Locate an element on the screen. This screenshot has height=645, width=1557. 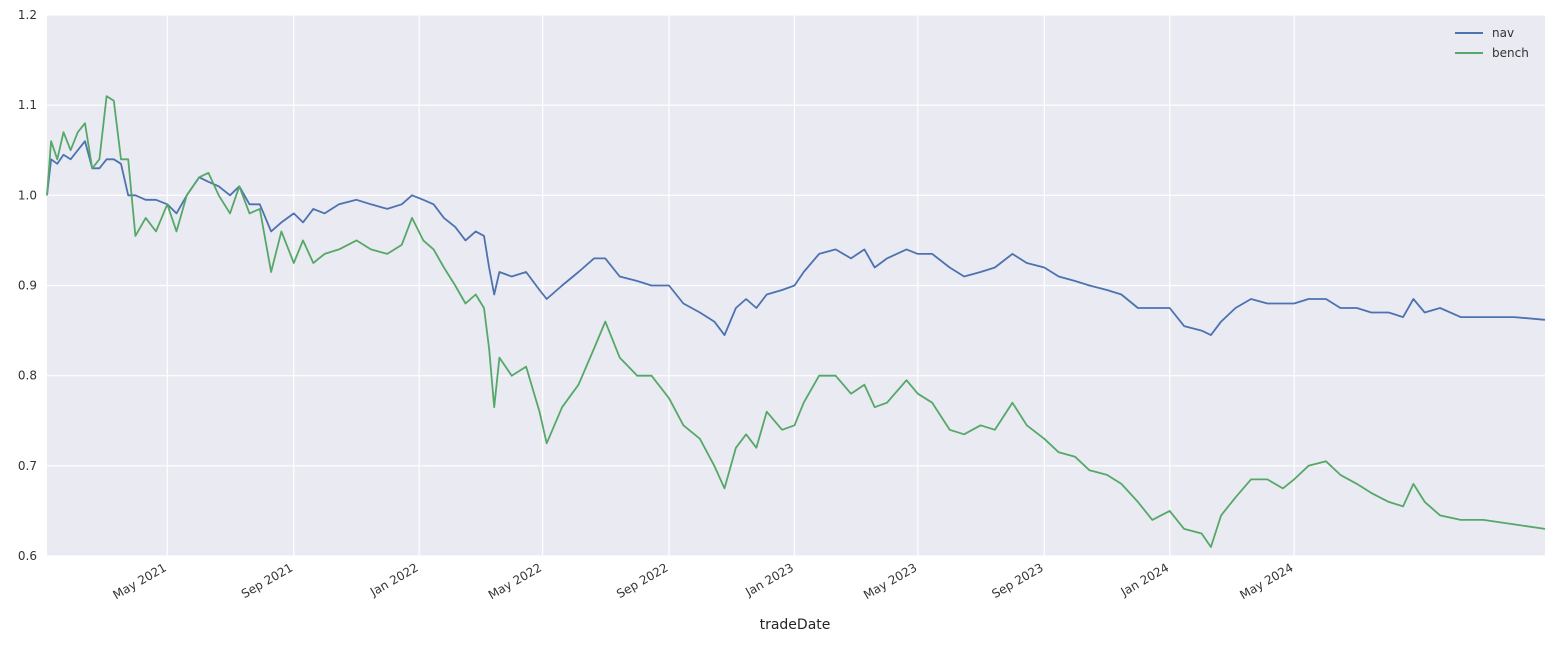
x-tick-label: May 2023 is located at coordinates (890, 581).